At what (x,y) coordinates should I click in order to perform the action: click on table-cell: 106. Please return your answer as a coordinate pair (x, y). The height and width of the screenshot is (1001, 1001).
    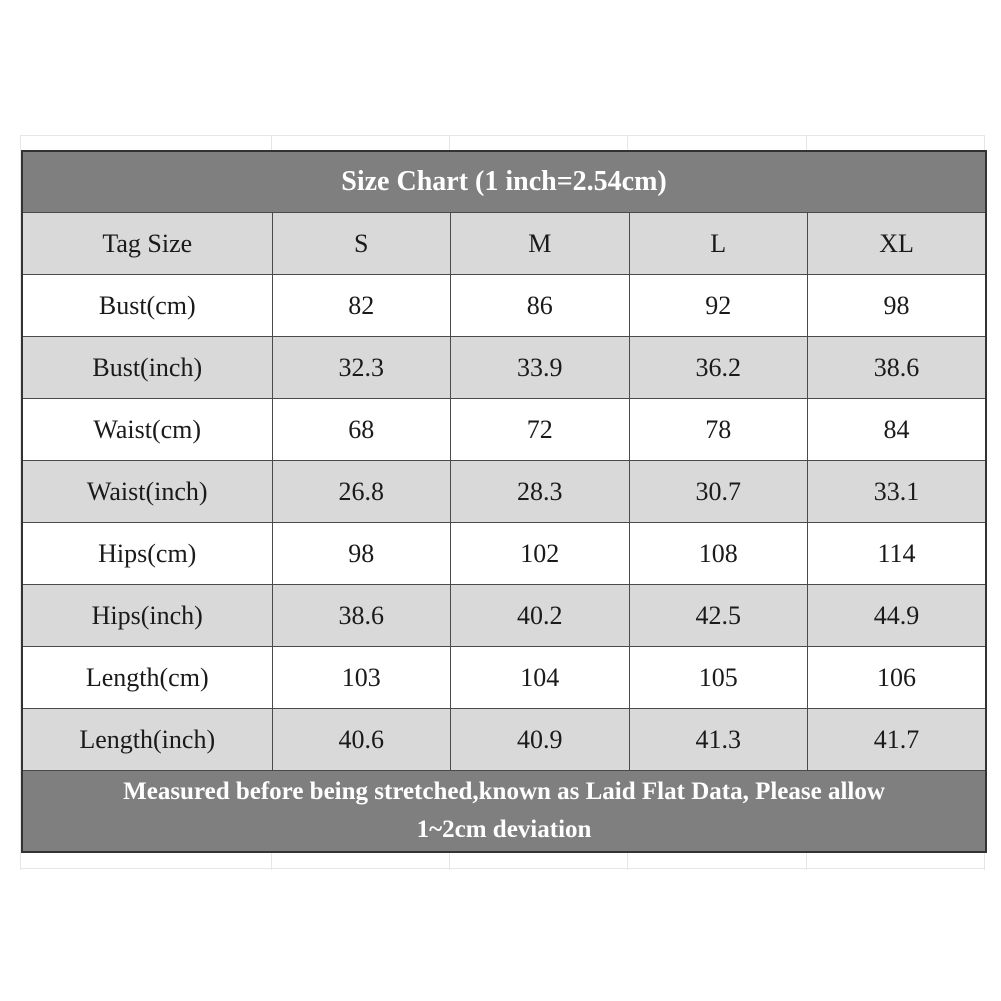
    Looking at the image, I should click on (897, 677).